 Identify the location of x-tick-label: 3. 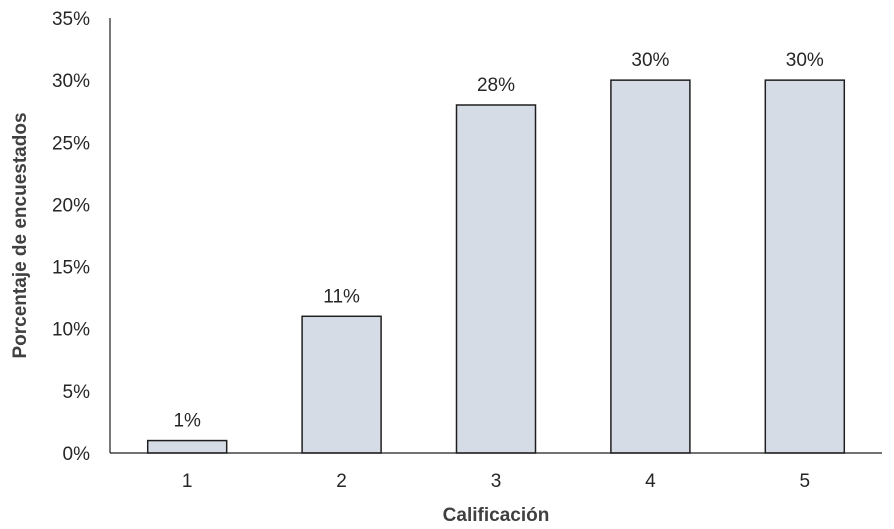
(496, 481).